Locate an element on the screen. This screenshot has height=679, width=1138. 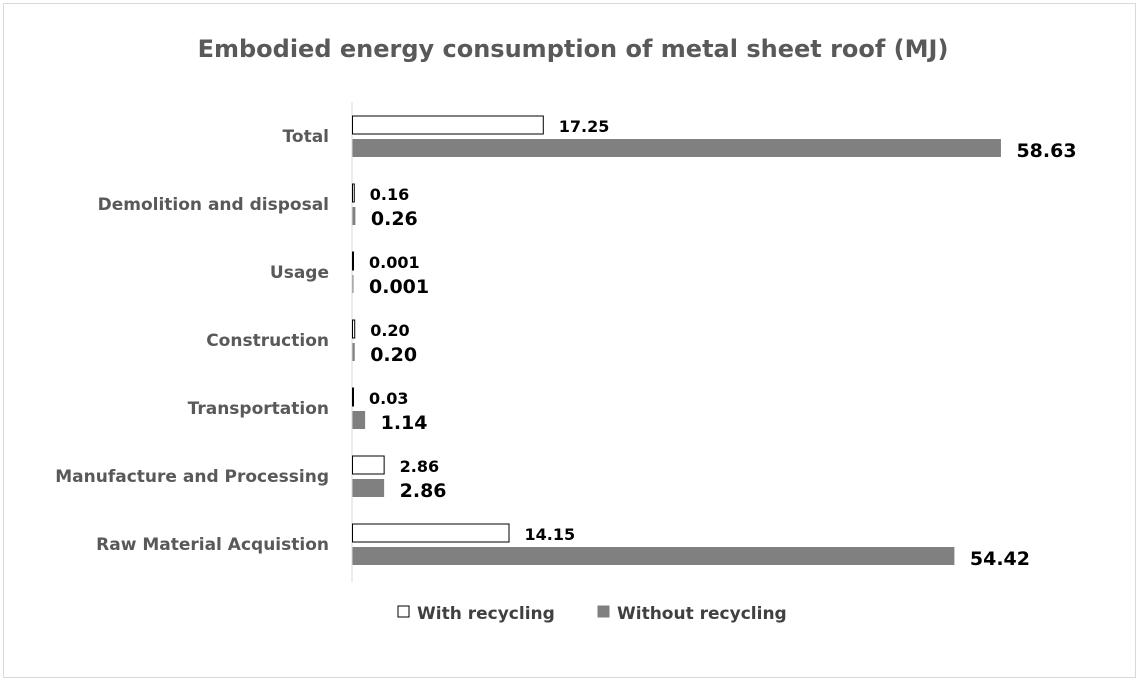
legend: With recycling Without recycling is located at coordinates (592, 614).